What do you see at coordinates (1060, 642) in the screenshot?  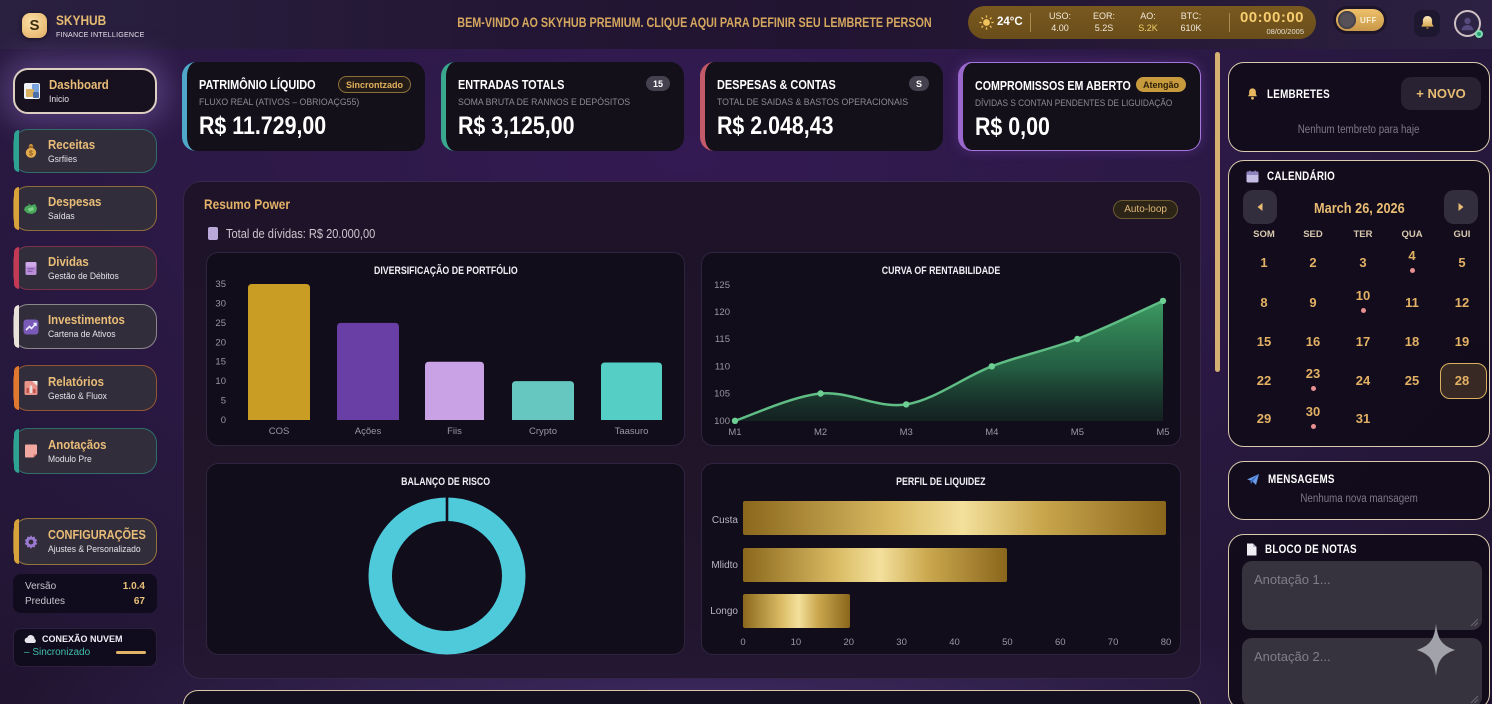 I see `svg-text: 60` at bounding box center [1060, 642].